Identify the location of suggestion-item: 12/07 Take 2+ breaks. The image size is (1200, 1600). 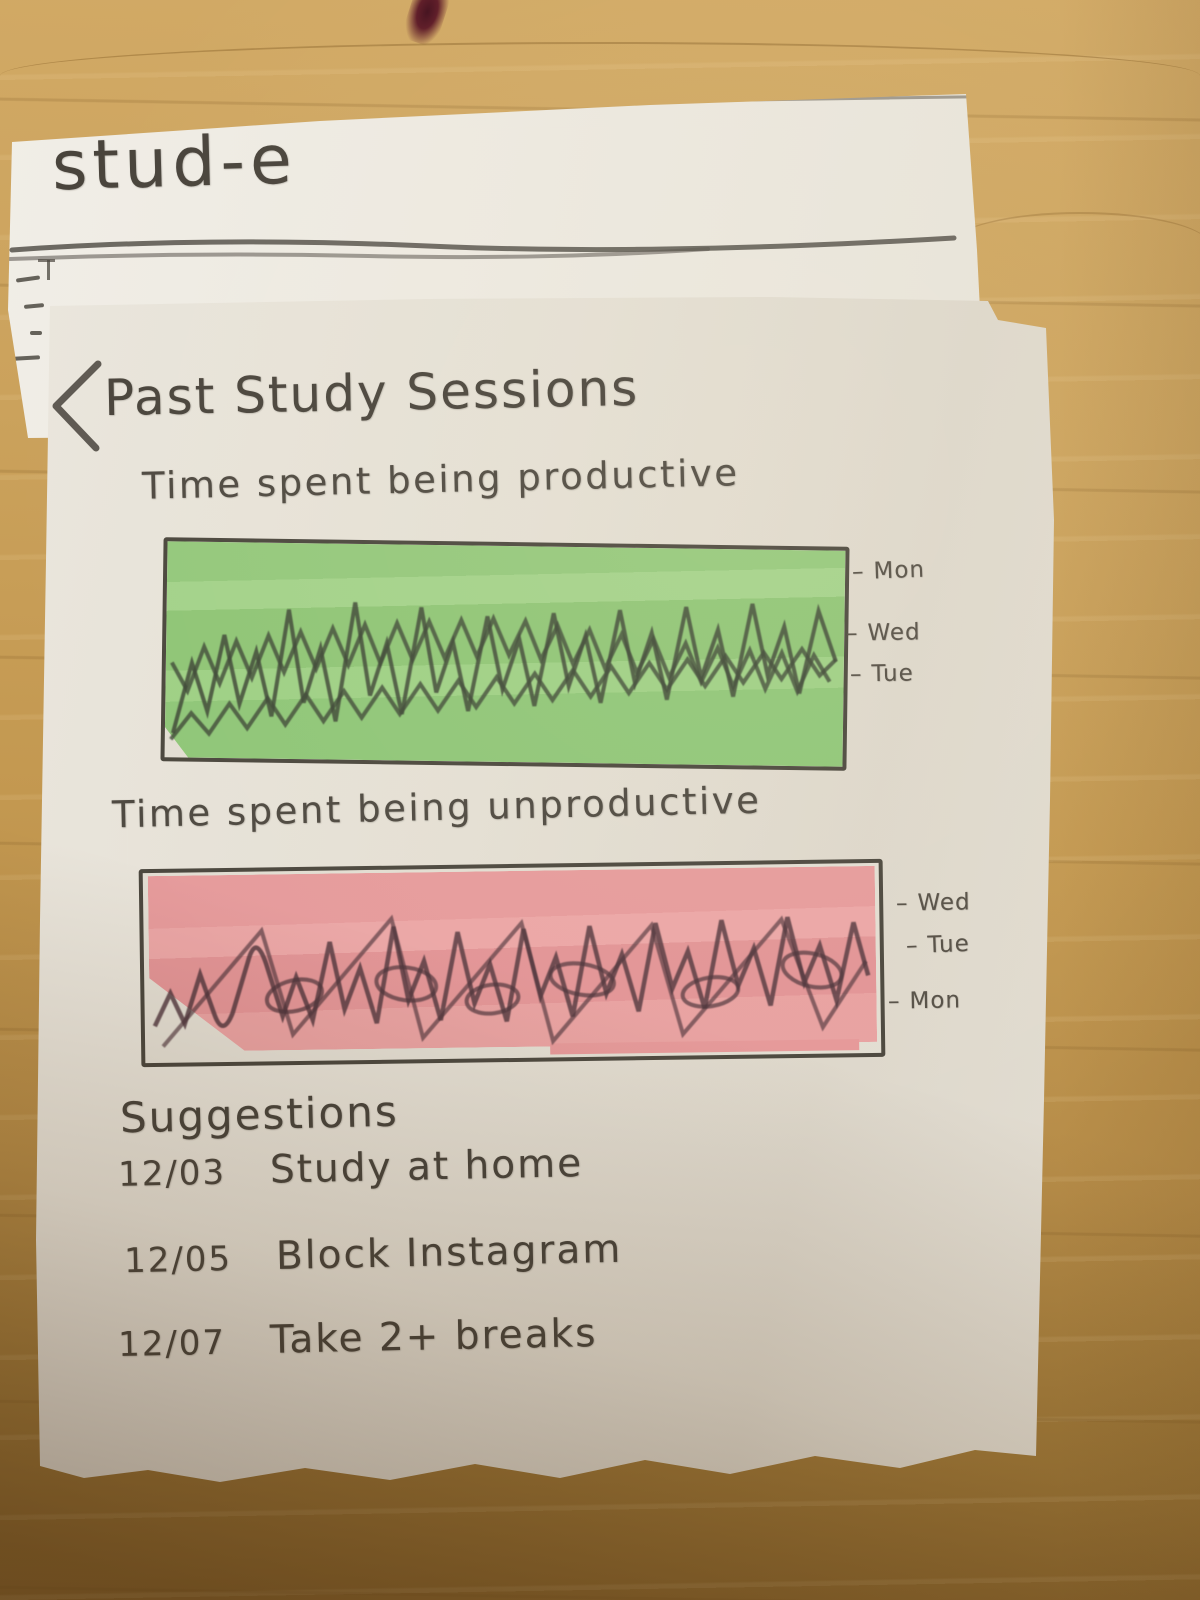
(358, 1338).